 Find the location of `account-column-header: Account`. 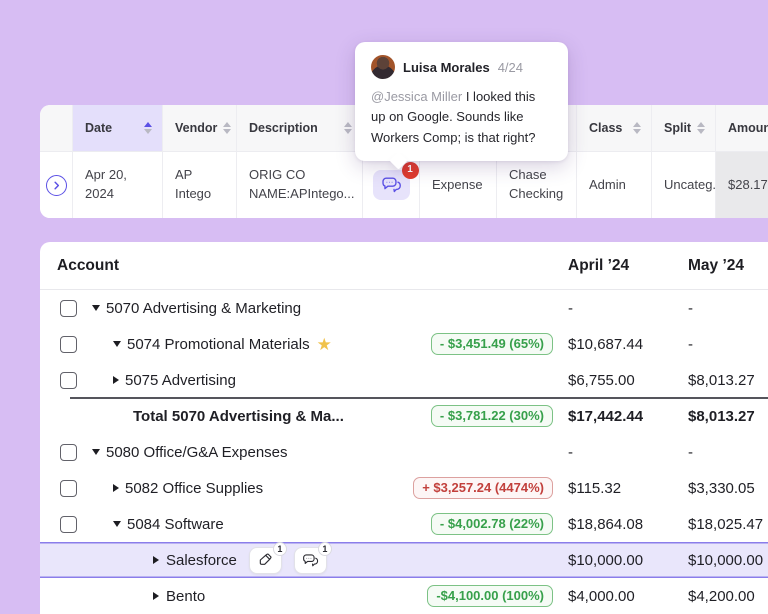

account-column-header: Account is located at coordinates (88, 265).